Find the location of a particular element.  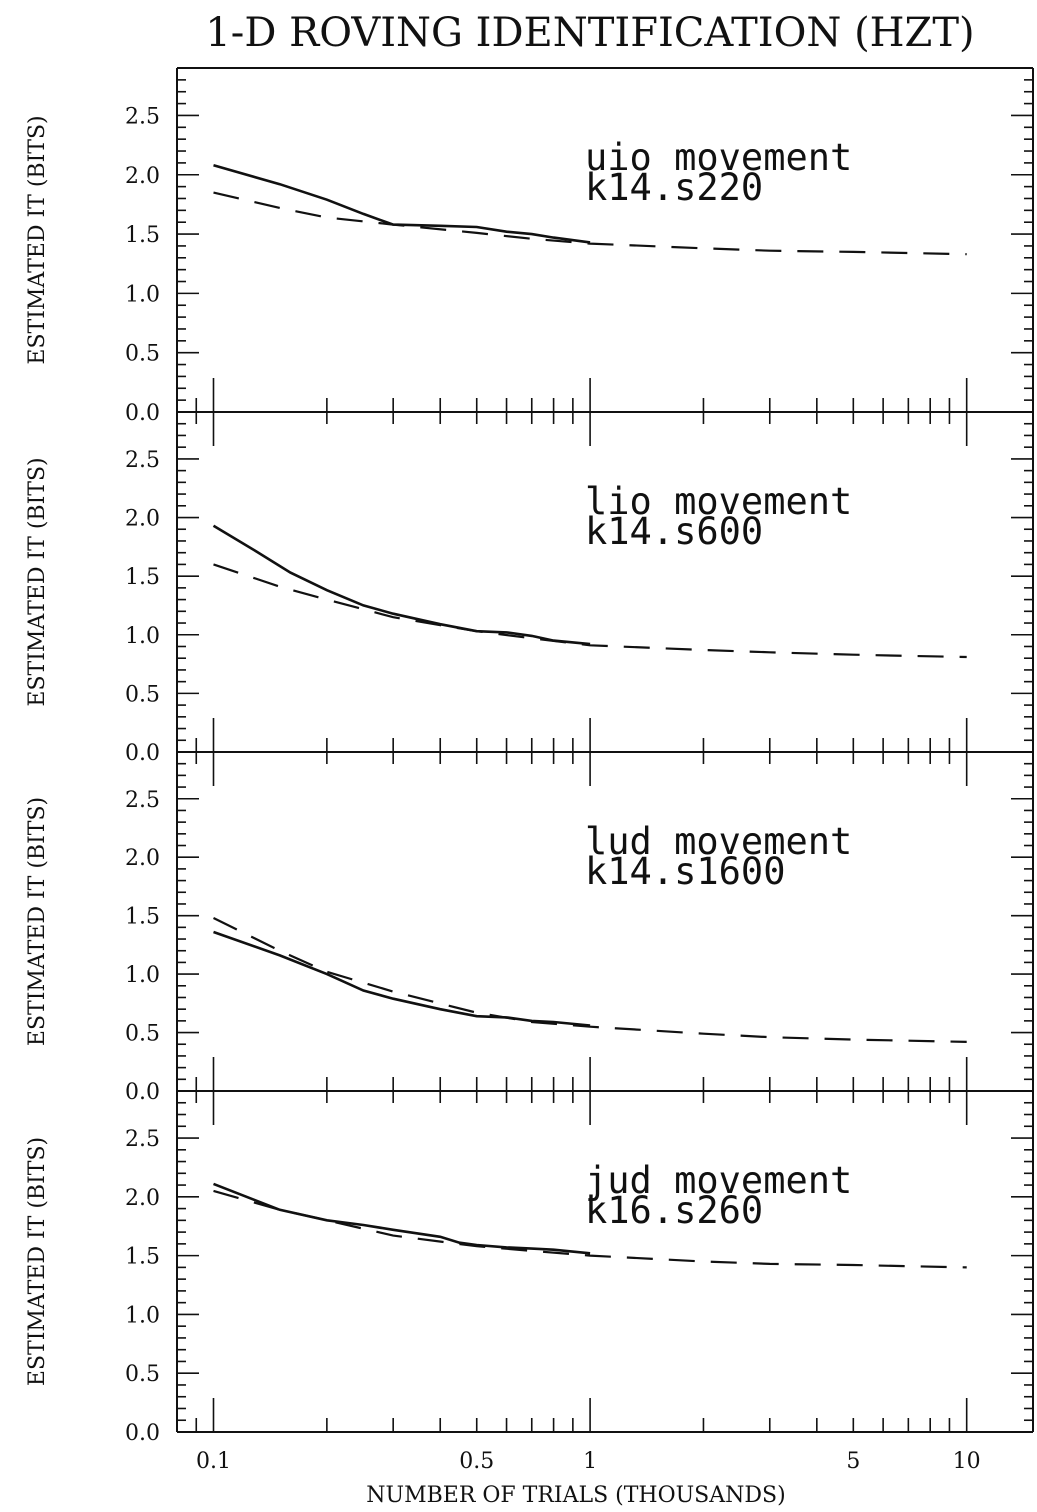

panel-annotation: k16.s260 is located at coordinates (674, 1210).